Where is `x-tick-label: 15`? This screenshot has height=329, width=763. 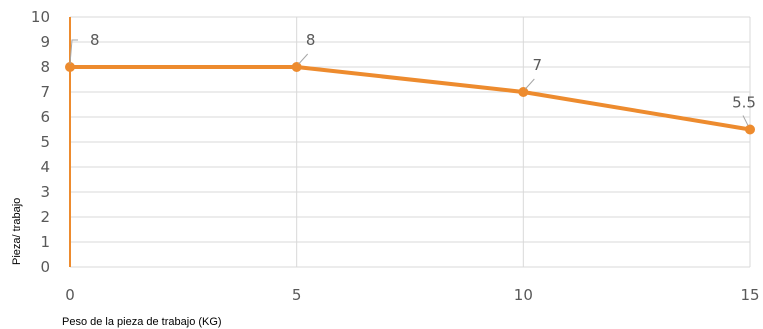 x-tick-label: 15 is located at coordinates (749, 295).